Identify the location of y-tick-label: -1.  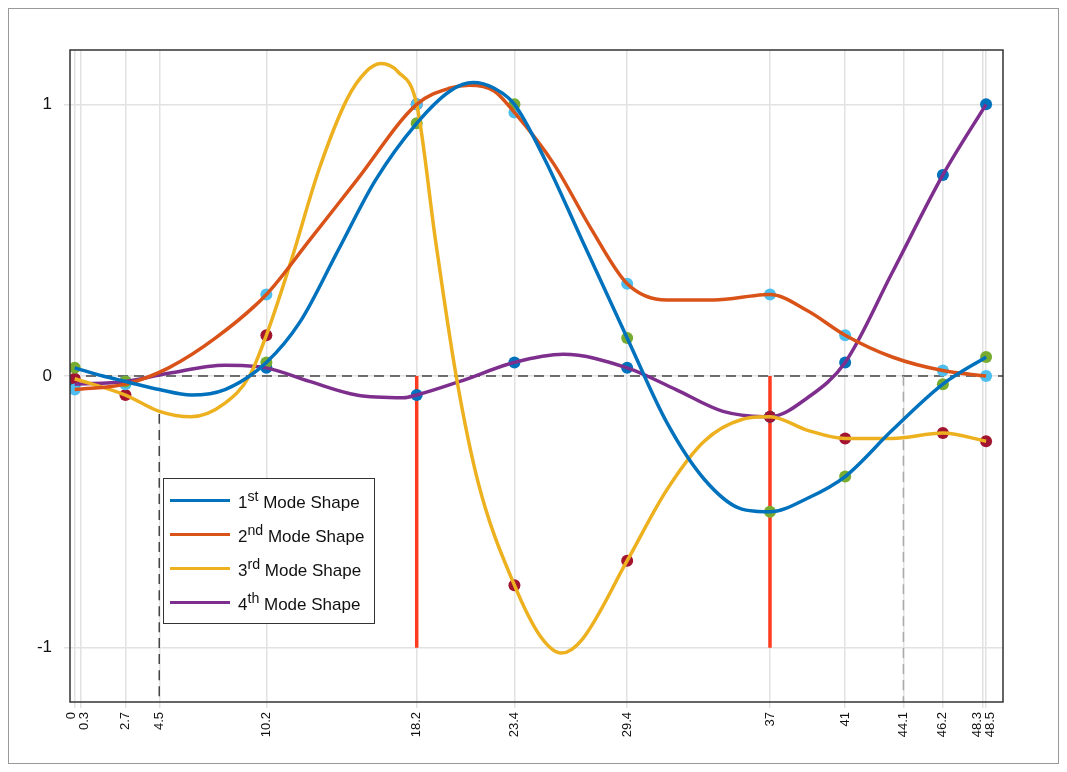
(44, 647).